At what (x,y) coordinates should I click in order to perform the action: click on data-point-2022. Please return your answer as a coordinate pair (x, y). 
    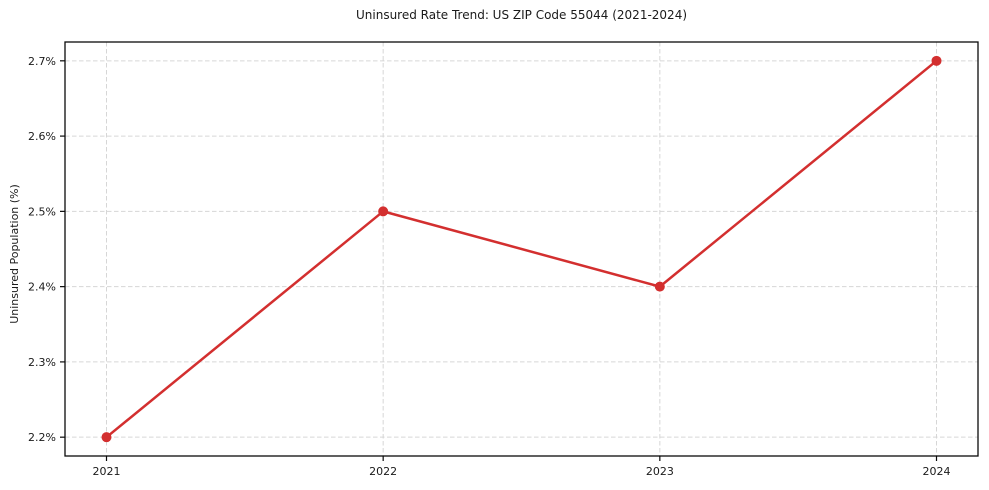
    Looking at the image, I should click on (383, 211).